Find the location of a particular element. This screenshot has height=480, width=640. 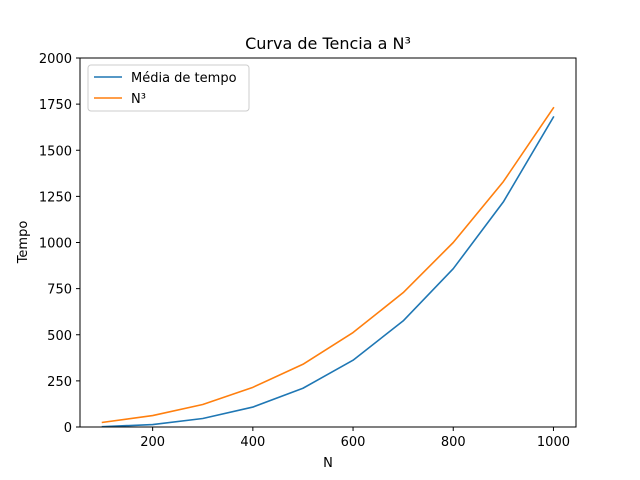

legend-box is located at coordinates (168, 88).